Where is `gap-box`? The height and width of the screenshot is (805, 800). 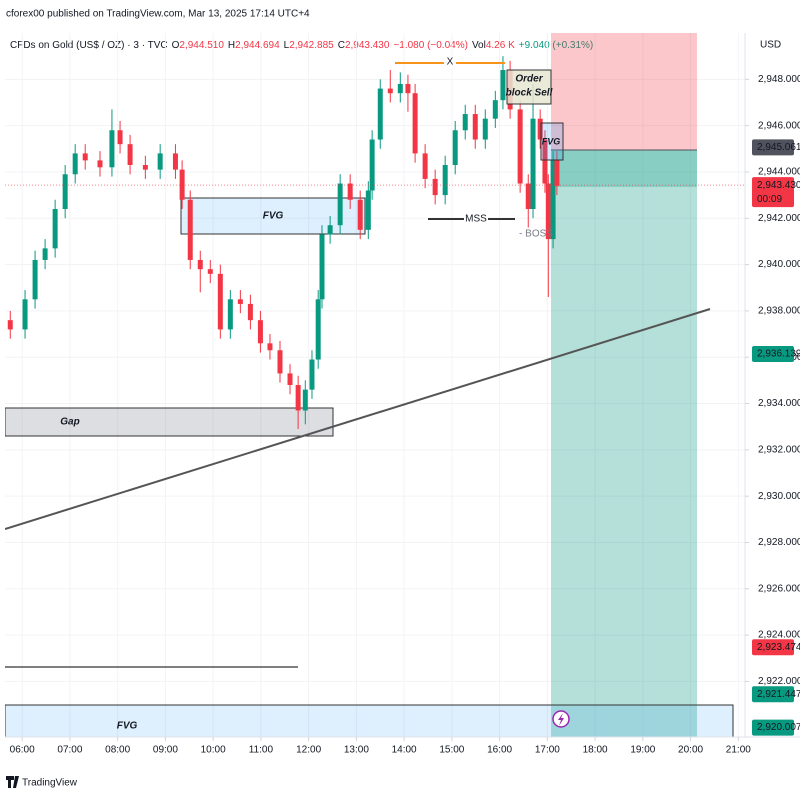
gap-box is located at coordinates (169, 422).